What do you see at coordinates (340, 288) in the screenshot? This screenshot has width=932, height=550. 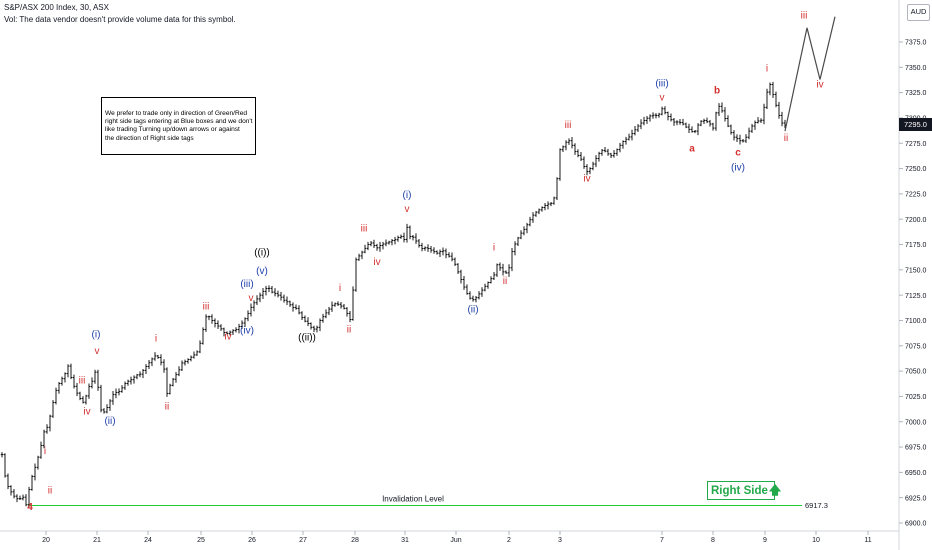 I see `wave-label: i` at bounding box center [340, 288].